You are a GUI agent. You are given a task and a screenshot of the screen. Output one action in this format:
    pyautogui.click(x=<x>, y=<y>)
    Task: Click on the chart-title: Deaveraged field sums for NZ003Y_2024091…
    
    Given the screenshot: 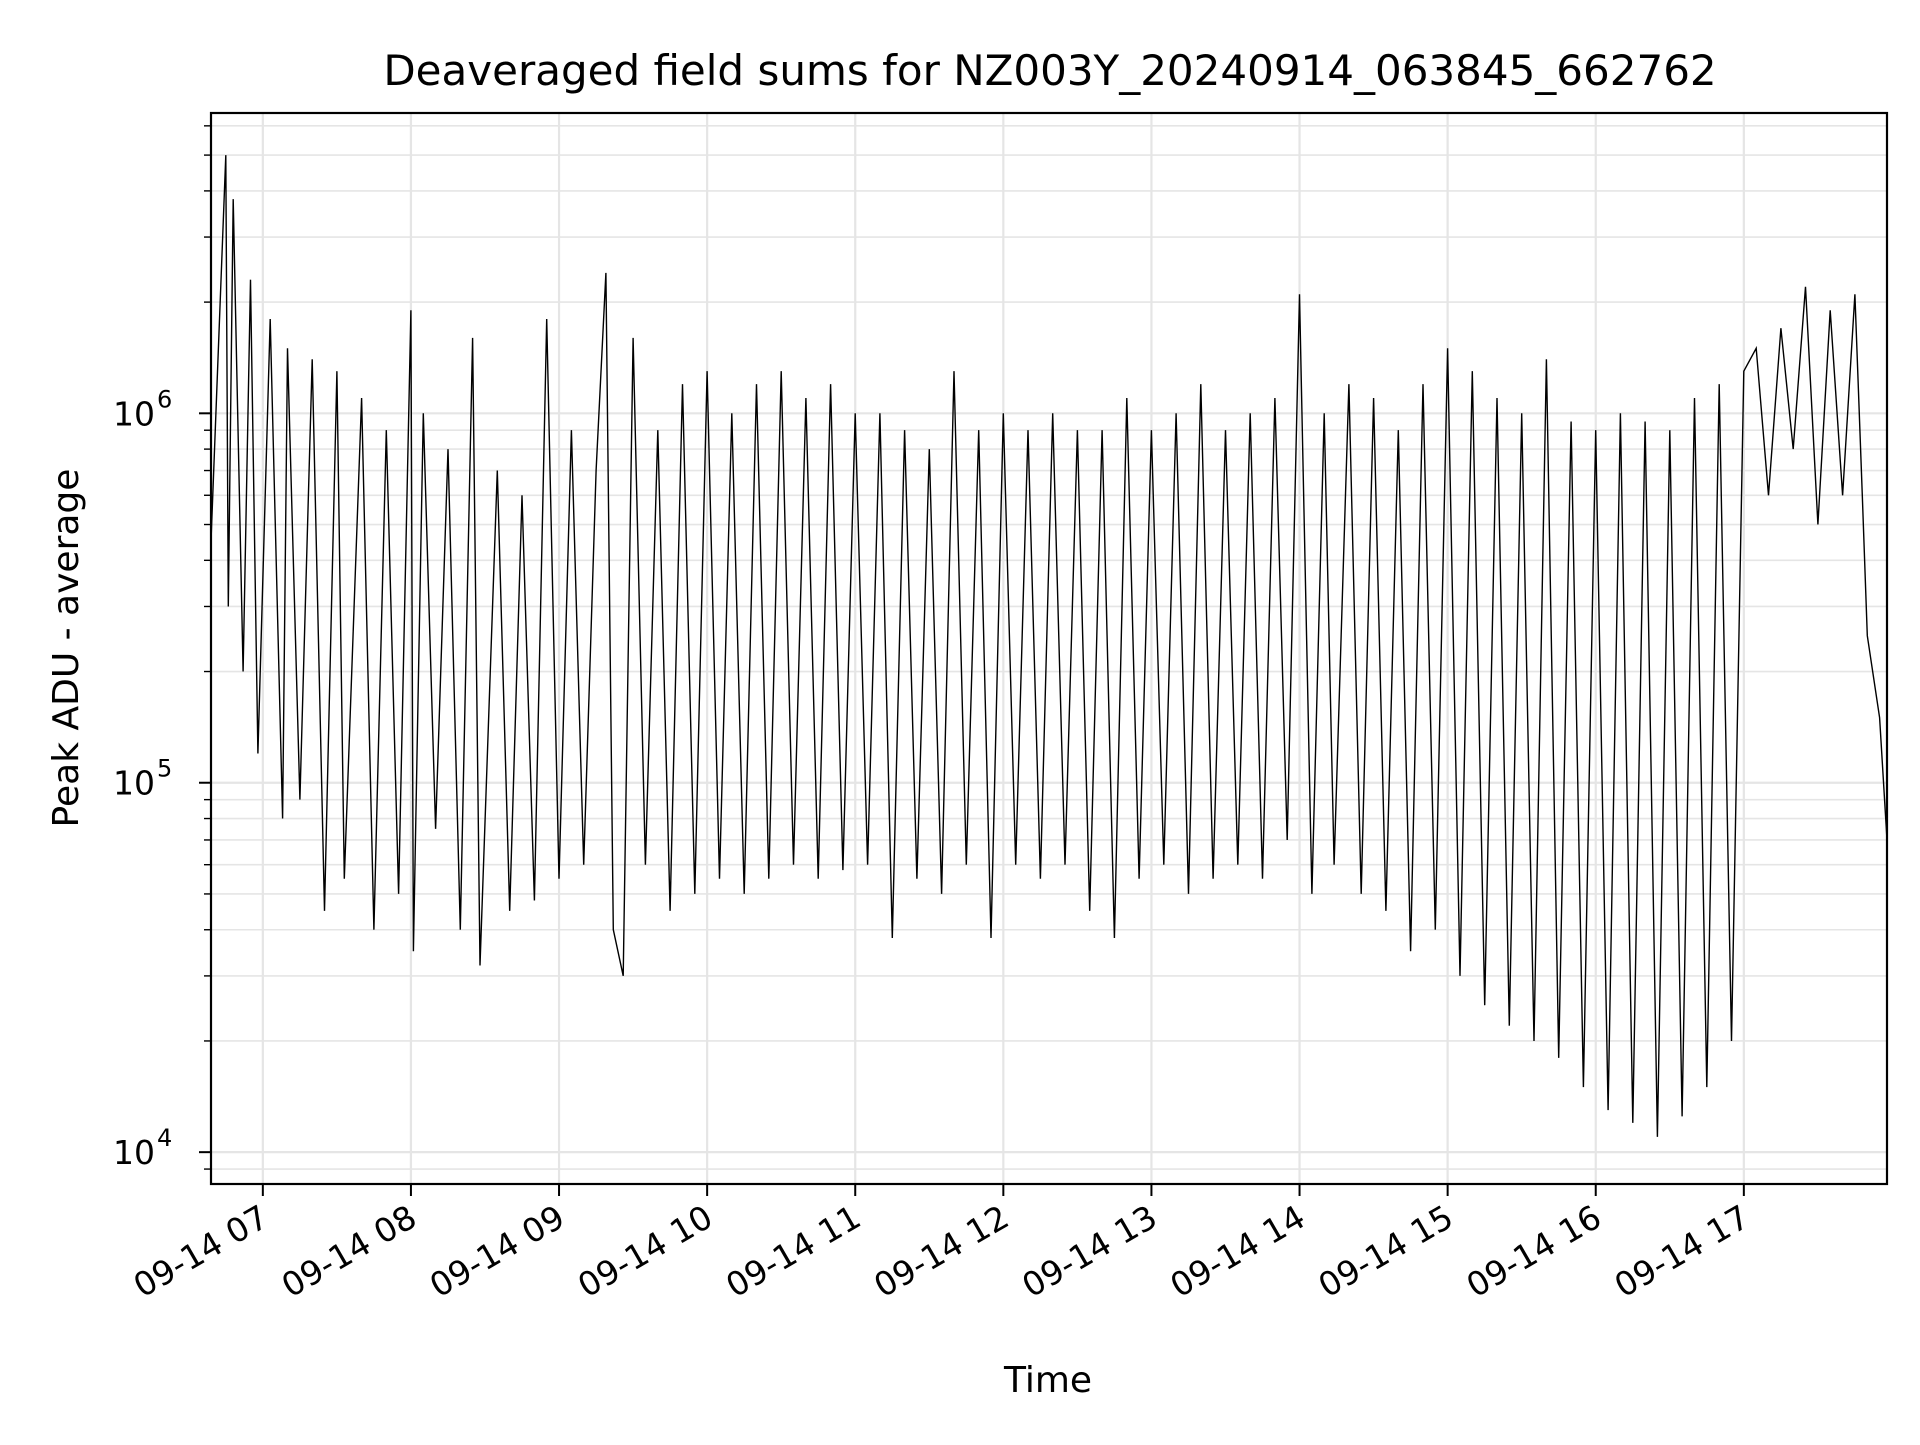 What is the action you would take?
    pyautogui.click(x=1049, y=70)
    